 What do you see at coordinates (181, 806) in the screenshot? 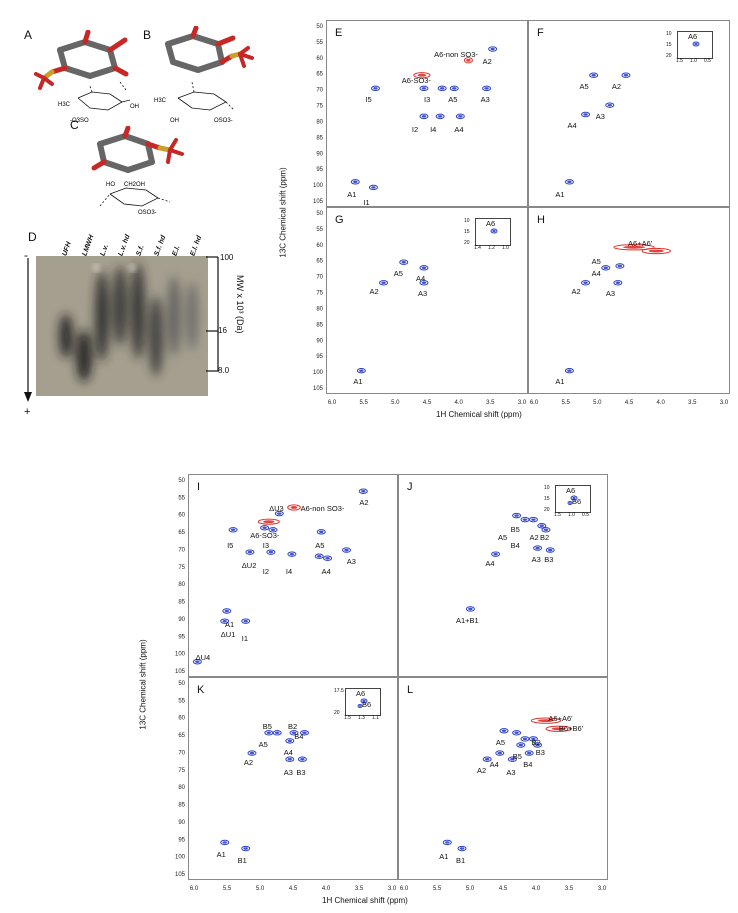
I see `y-tick-label: 85` at bounding box center [181, 806].